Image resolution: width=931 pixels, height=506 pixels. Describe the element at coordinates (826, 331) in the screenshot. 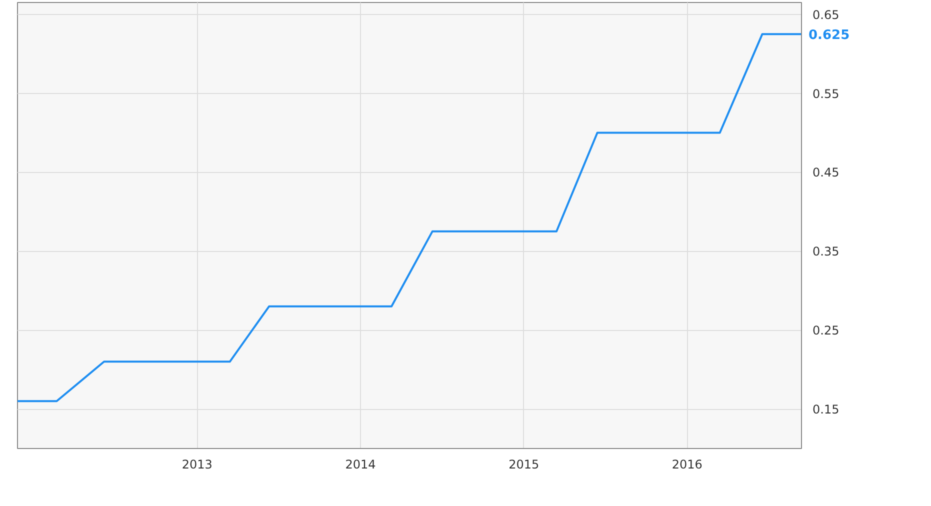

I see `y-tick-label: 0.25` at that location.